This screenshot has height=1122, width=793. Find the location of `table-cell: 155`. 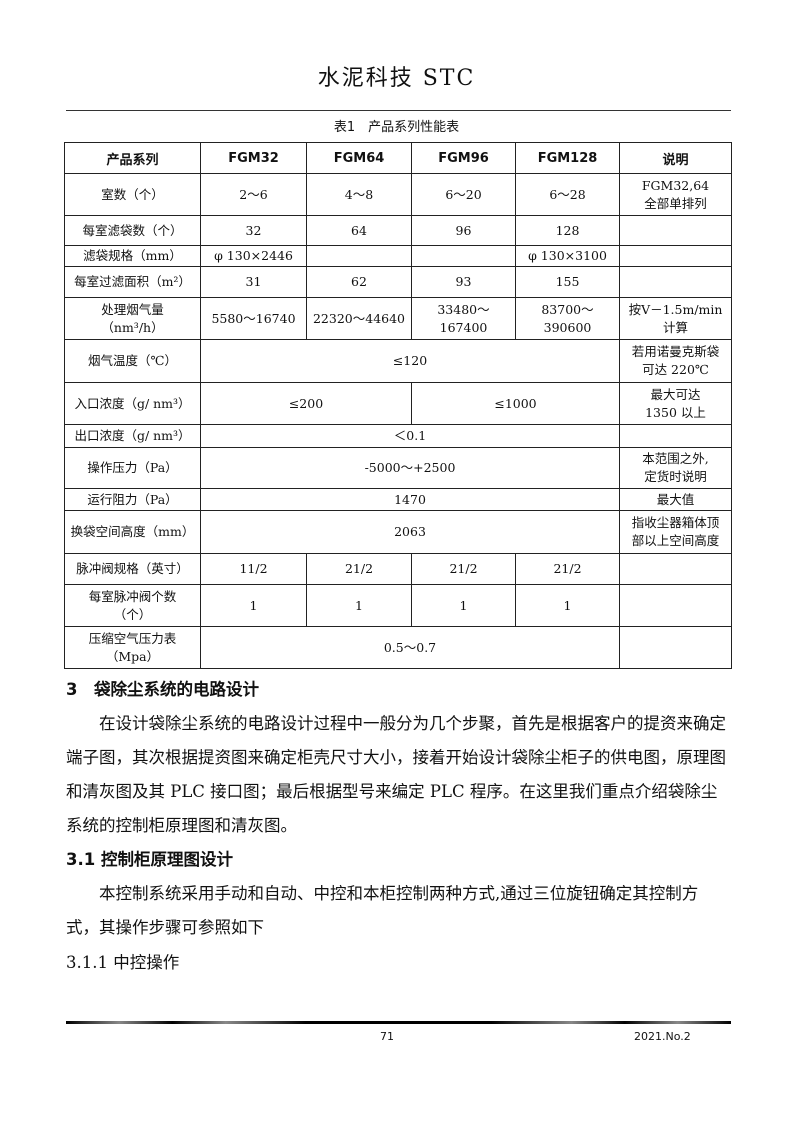

table-cell: 155 is located at coordinates (567, 282).